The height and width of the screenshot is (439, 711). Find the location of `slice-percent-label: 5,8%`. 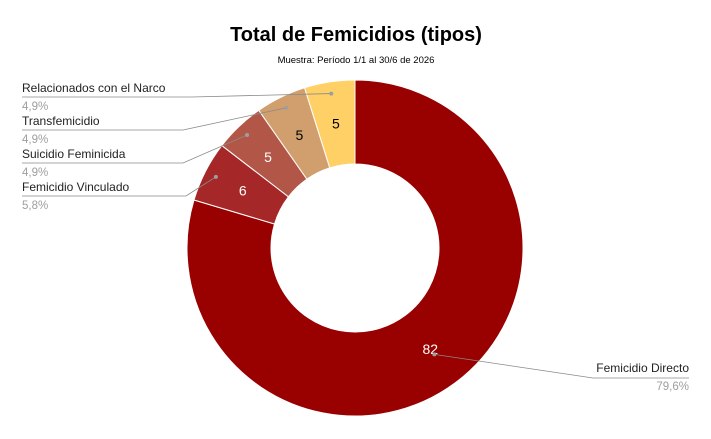

slice-percent-label: 5,8% is located at coordinates (35, 206).